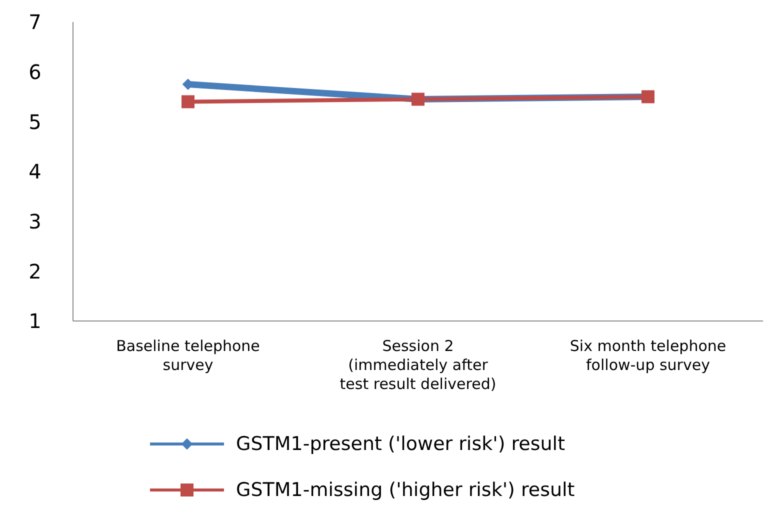 The width and height of the screenshot is (775, 521). What do you see at coordinates (35, 72) in the screenshot?
I see `y-tick-label: 6` at bounding box center [35, 72].